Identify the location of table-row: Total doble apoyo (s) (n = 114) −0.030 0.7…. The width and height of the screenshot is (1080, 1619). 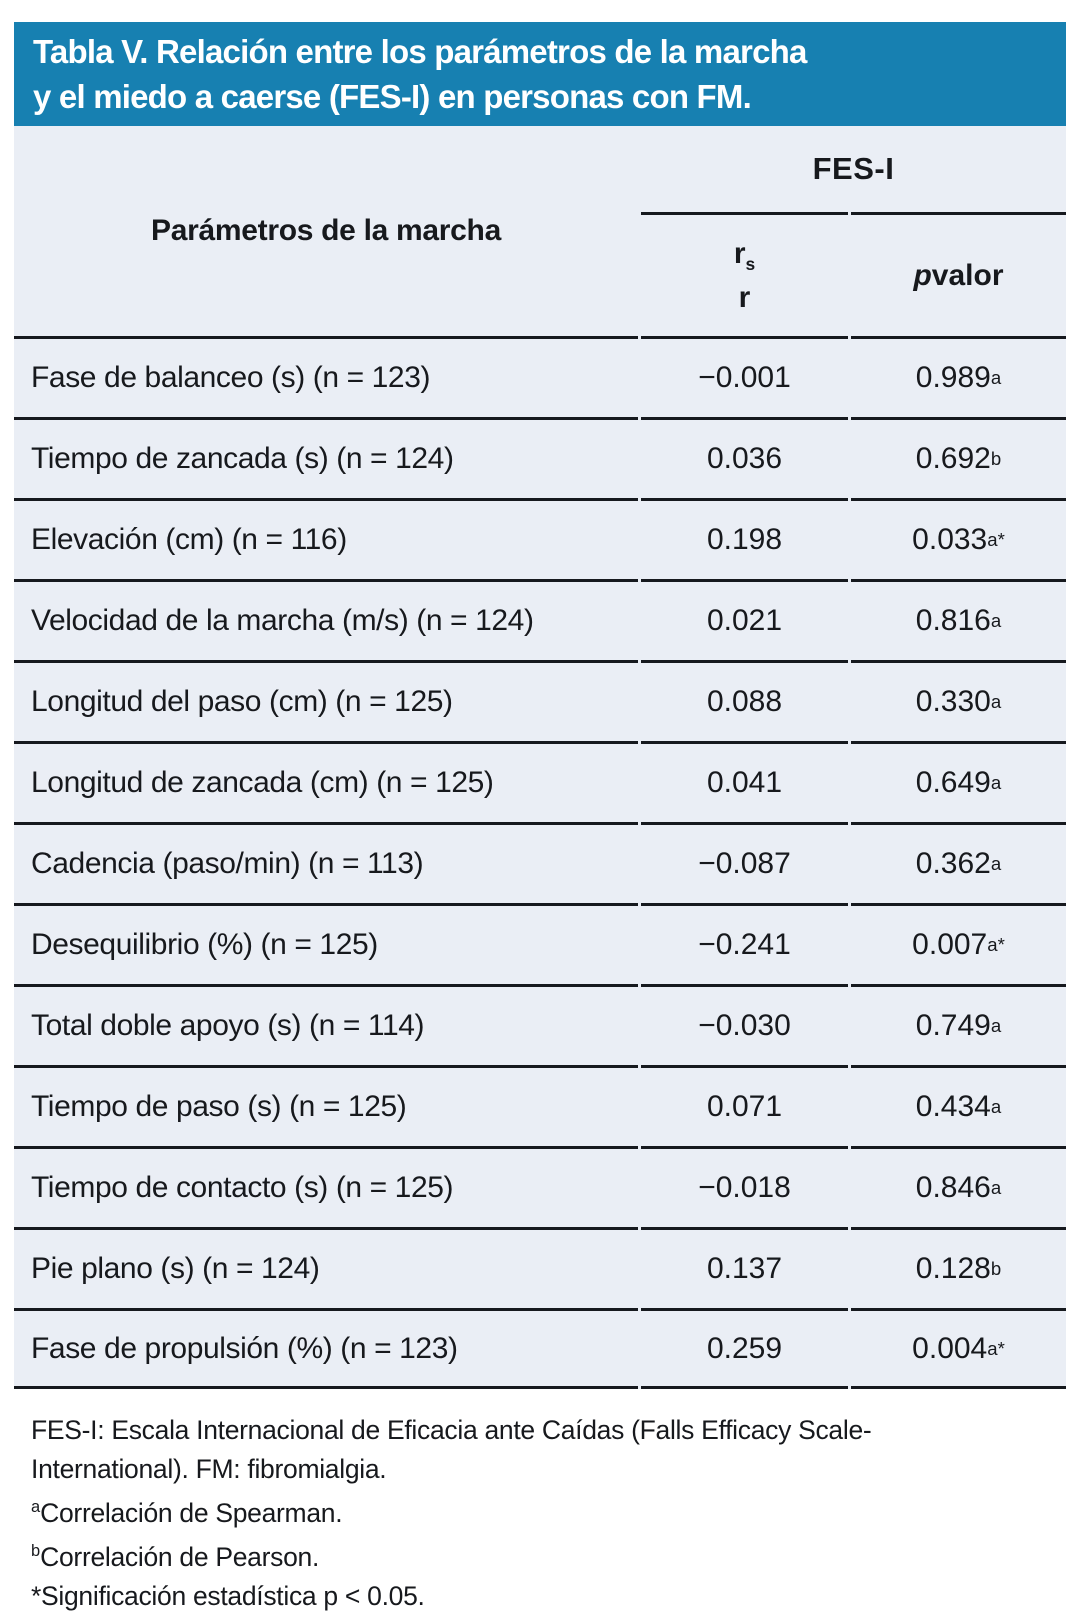
(540, 1024).